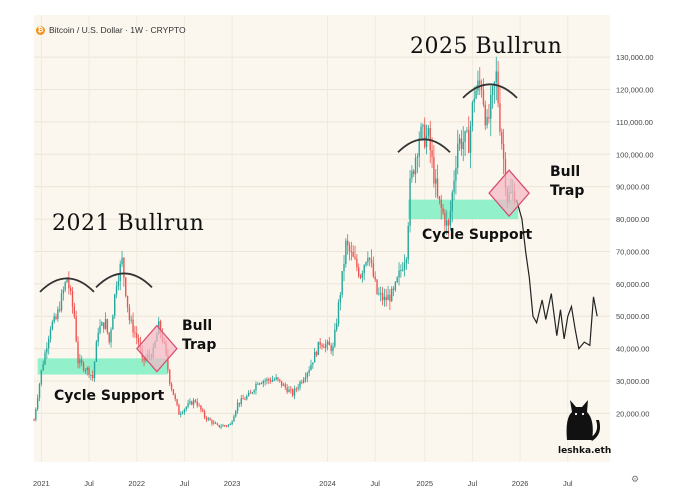  I want to click on y-tick-label: 130,000.00, so click(635, 57).